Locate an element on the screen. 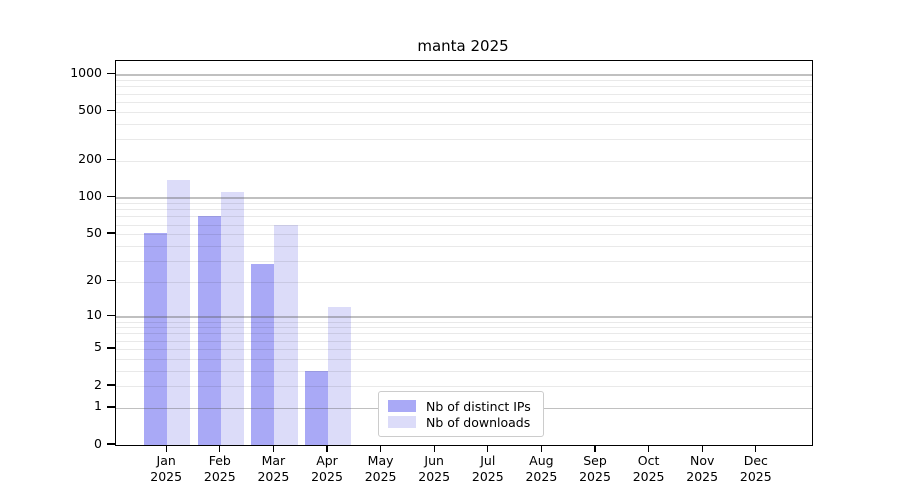 This screenshot has width=900, height=500. bar-downloads-mar is located at coordinates (286, 334).